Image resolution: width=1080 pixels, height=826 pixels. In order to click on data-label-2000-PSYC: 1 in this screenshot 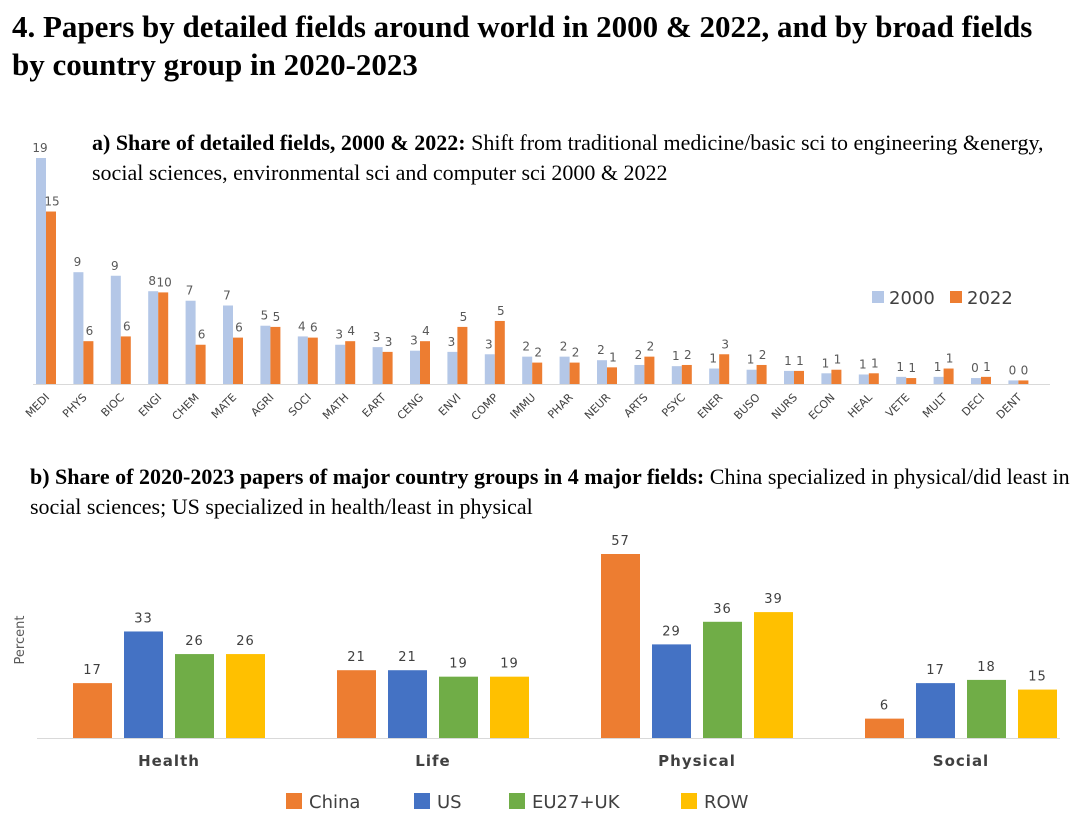, I will do `click(676, 356)`.